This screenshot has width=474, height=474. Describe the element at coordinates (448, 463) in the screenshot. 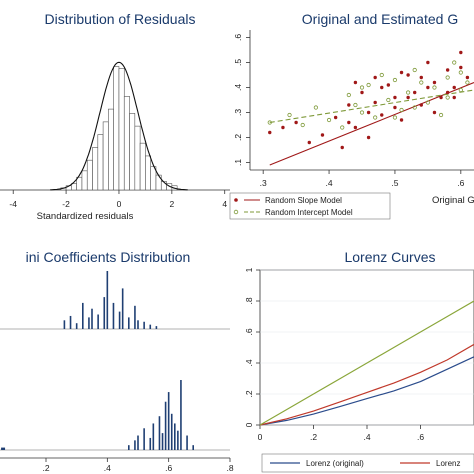

I see `legend-label-lorenz: Lorenz` at that location.